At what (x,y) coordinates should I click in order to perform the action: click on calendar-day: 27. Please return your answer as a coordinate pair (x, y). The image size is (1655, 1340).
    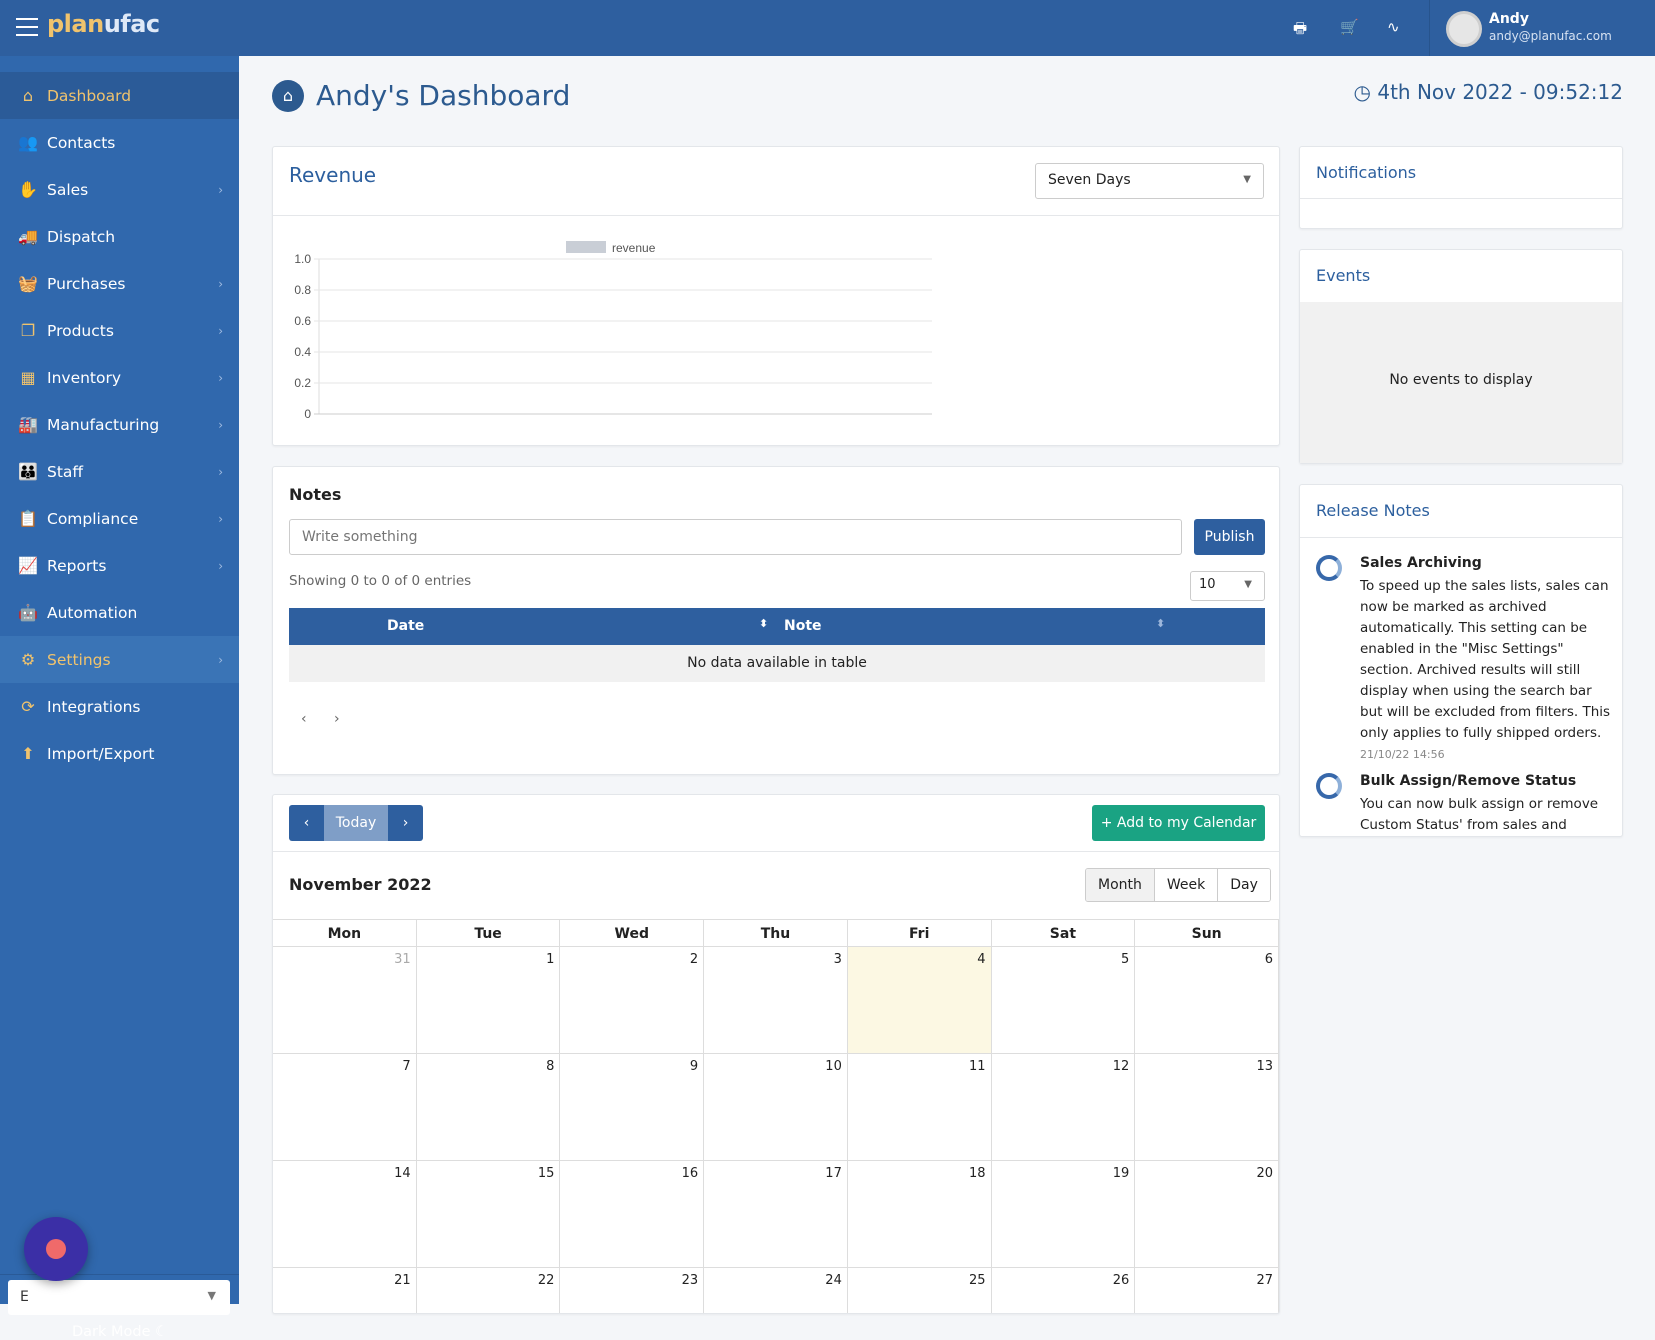
    Looking at the image, I should click on (1207, 1290).